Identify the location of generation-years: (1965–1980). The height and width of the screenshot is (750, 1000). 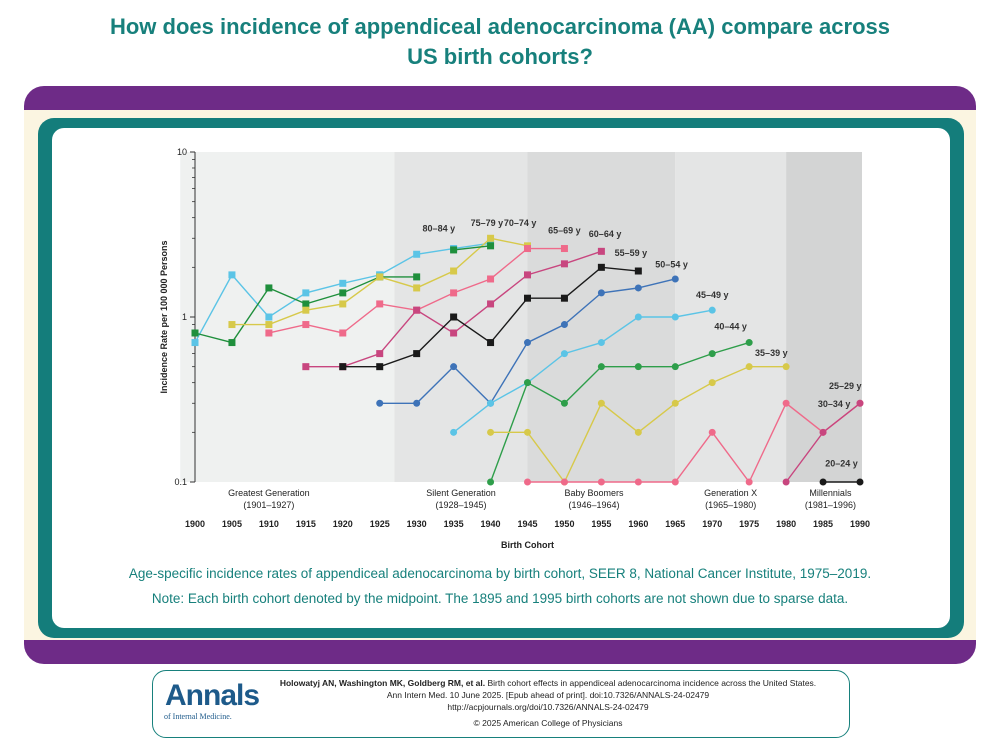
(730, 505).